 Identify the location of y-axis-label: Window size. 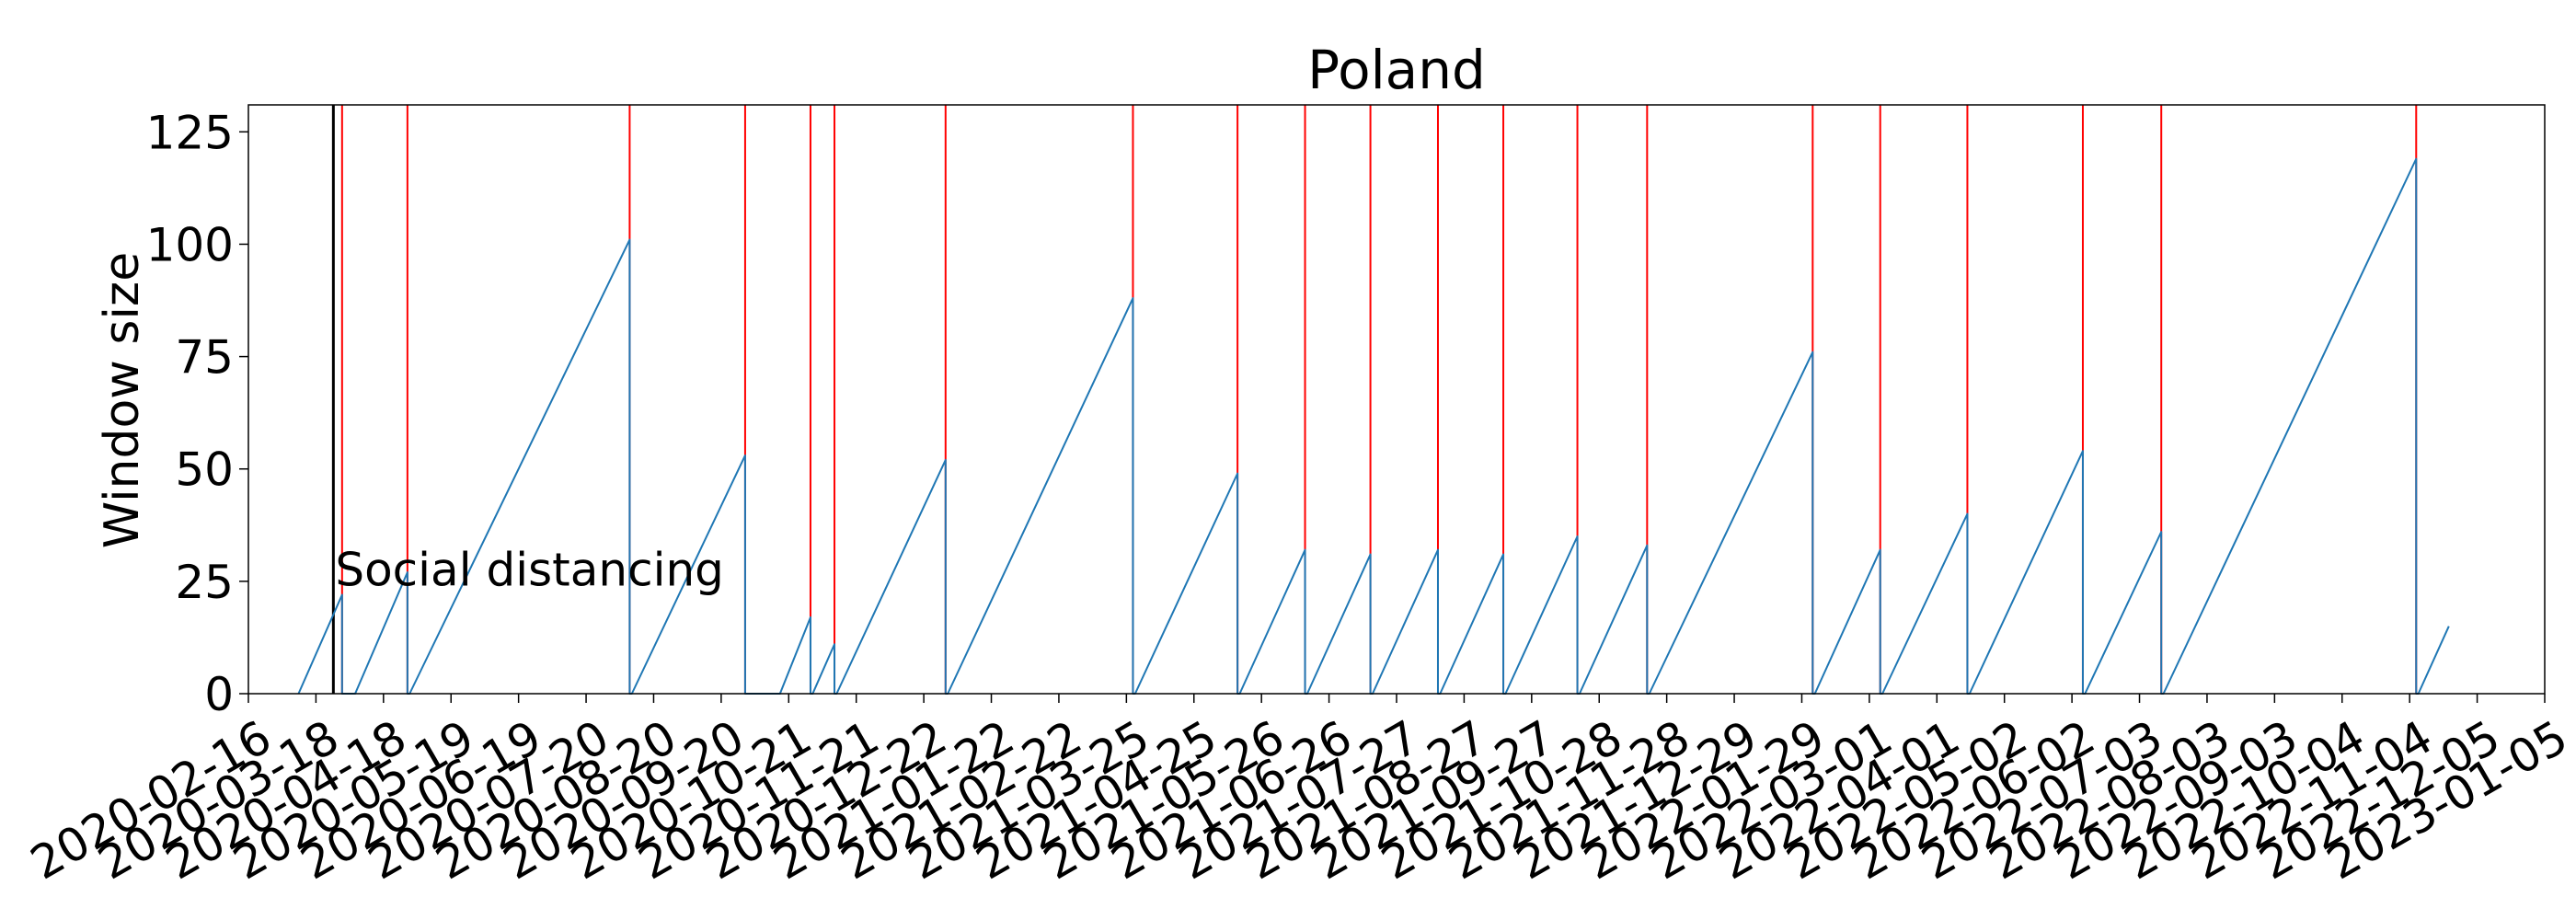
(122, 400).